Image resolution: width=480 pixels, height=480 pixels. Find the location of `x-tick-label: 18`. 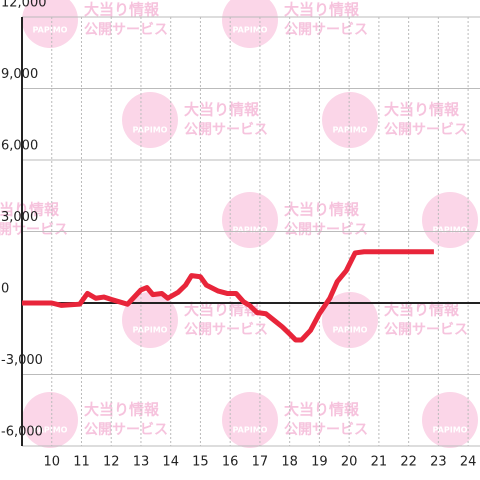

x-tick-label: 18 is located at coordinates (289, 462).